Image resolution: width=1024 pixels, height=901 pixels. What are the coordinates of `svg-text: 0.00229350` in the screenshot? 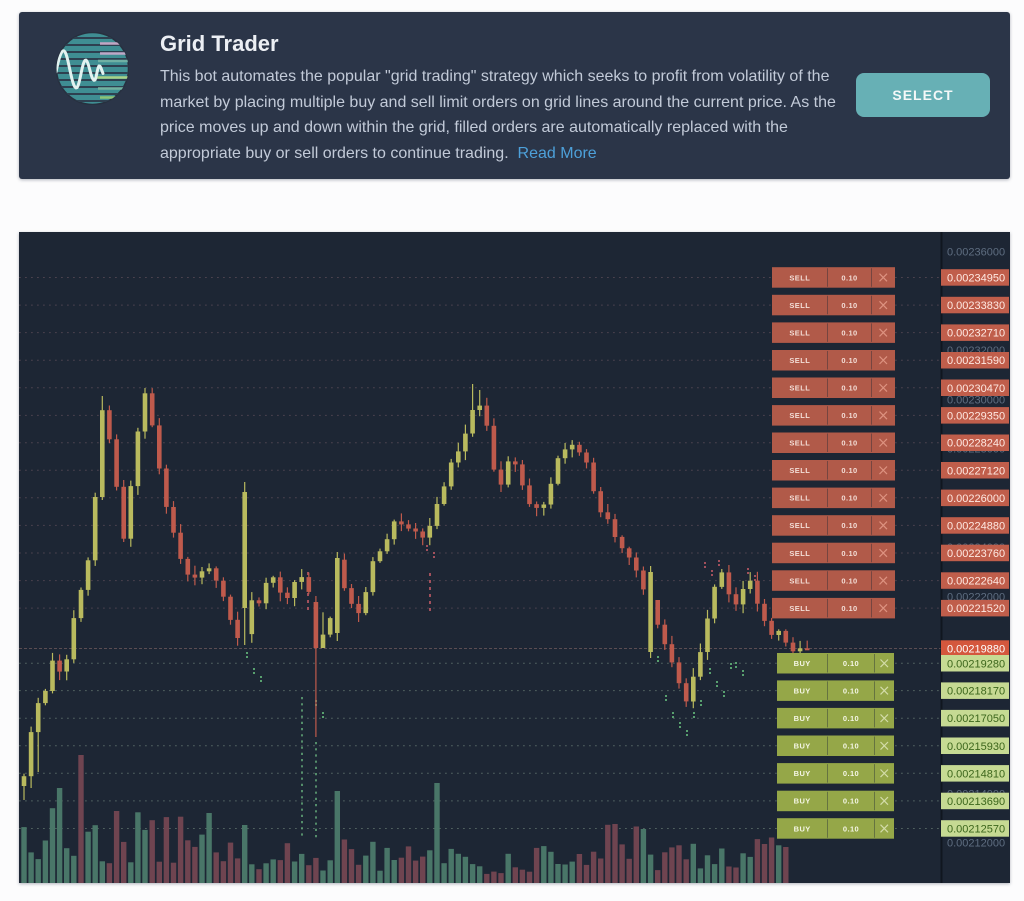 It's located at (976, 416).